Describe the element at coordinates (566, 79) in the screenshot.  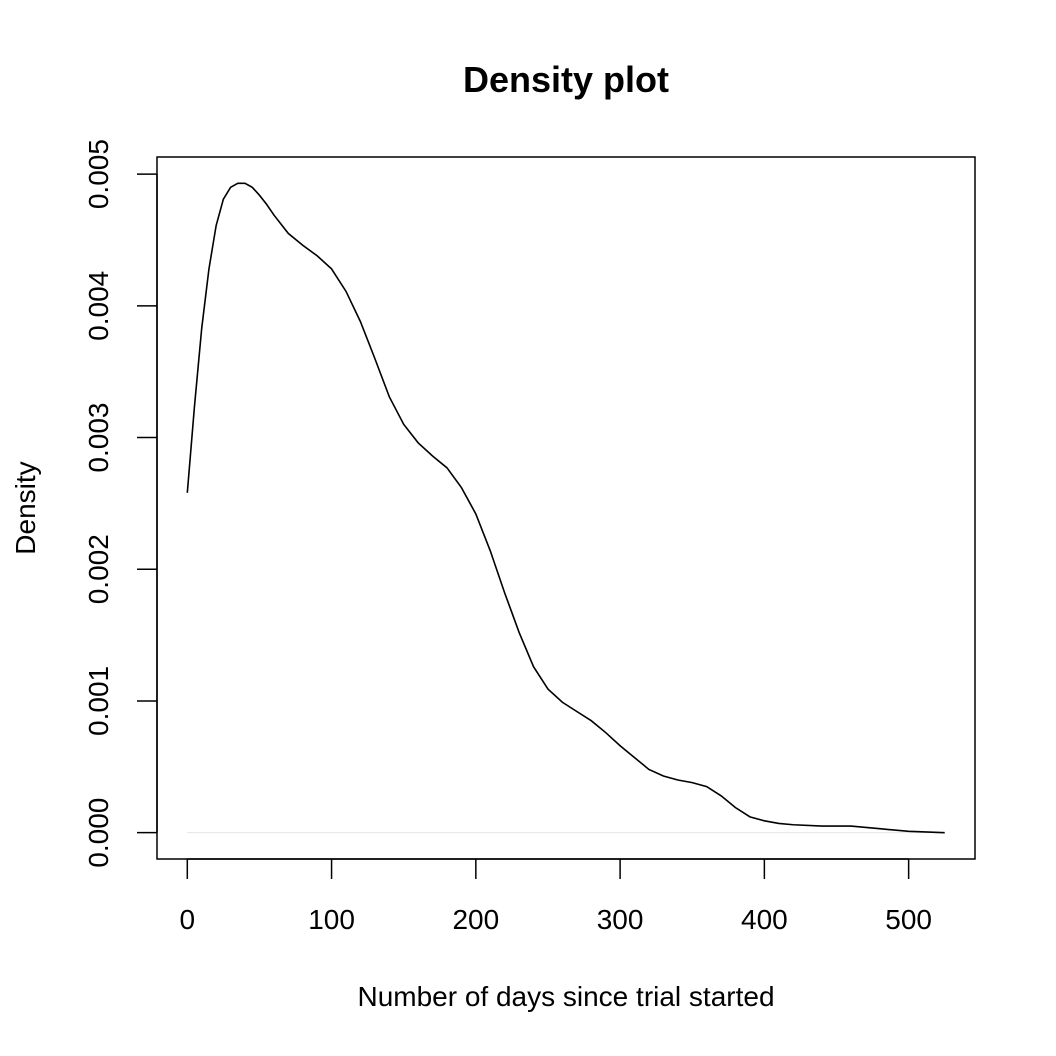
I see `chart-title: Density plot` at that location.